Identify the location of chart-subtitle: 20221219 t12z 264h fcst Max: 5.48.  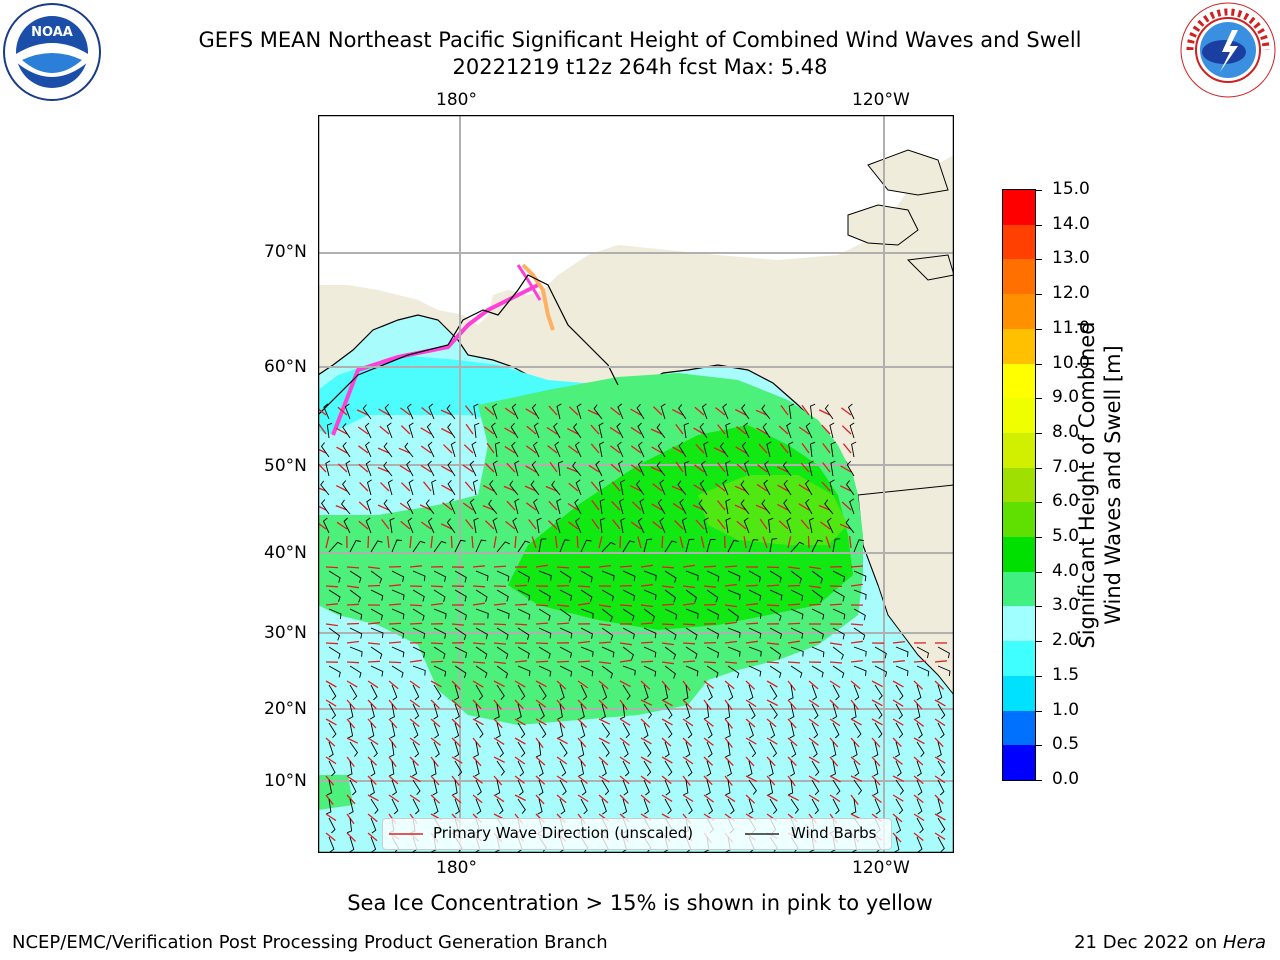
(640, 67).